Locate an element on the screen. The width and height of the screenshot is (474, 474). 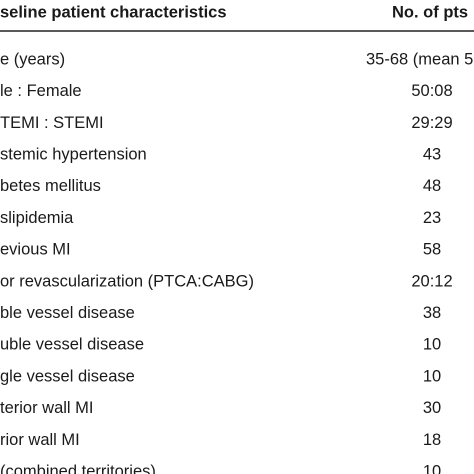
row-label: le : Female is located at coordinates (41, 91).